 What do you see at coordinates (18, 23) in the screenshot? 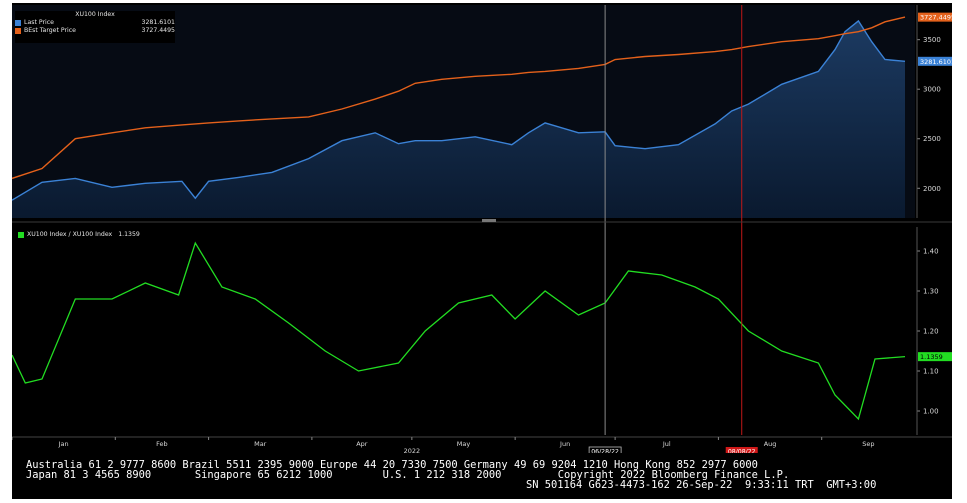
I see `legend-swatch-last-price` at bounding box center [18, 23].